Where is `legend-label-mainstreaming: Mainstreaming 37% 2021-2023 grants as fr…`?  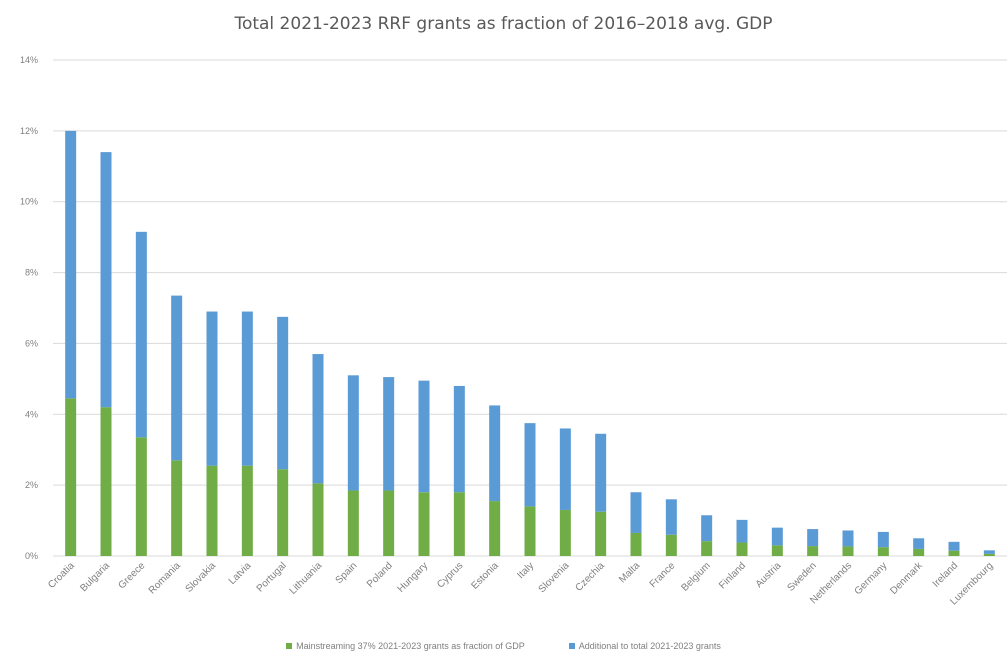 legend-label-mainstreaming: Mainstreaming 37% 2021-2023 grants as fr… is located at coordinates (410, 646).